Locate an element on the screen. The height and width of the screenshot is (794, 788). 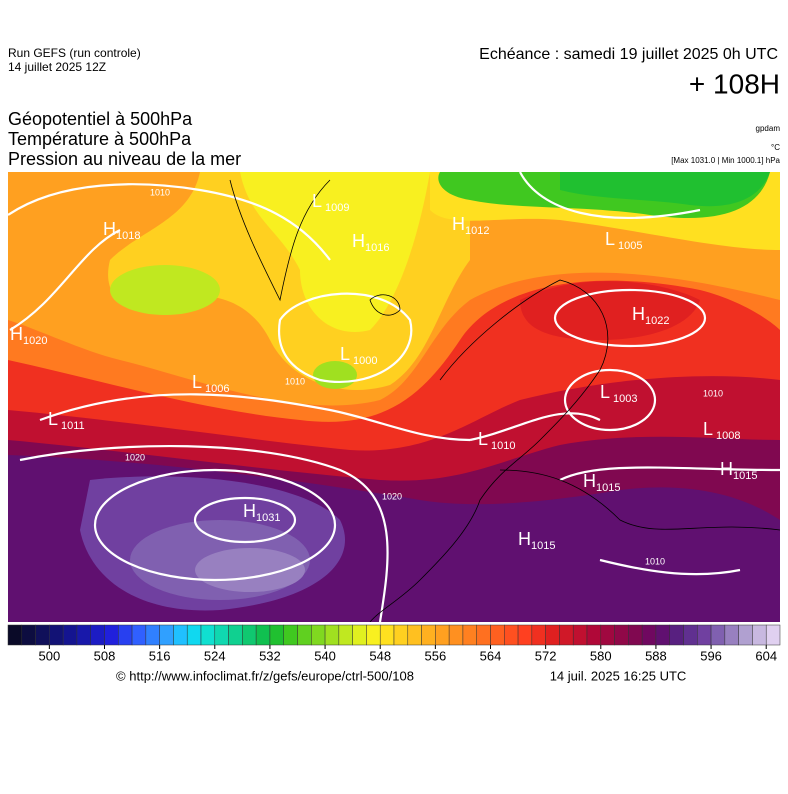
center-pressure: 1009 is located at coordinates (337, 208).